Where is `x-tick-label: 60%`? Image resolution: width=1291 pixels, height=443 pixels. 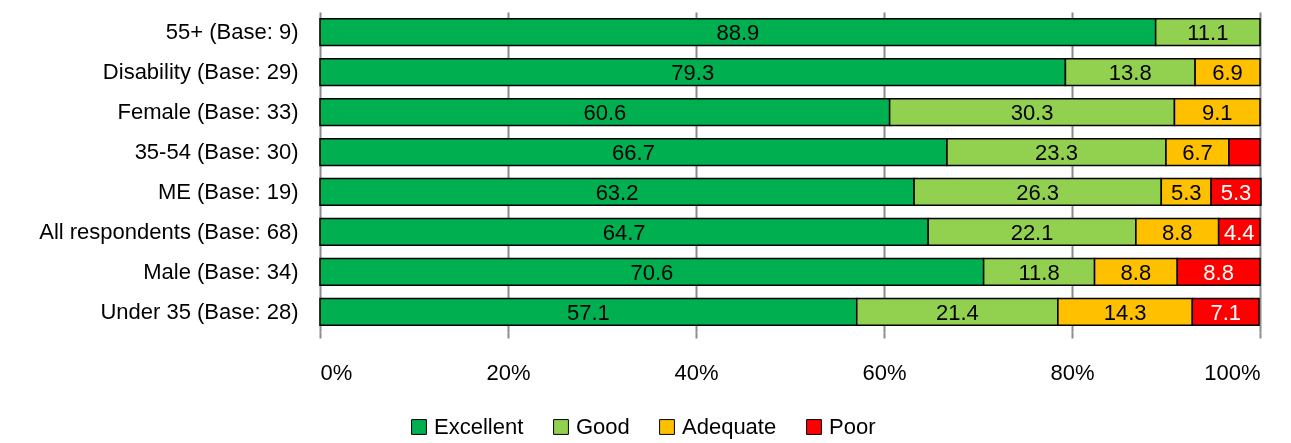 x-tick-label: 60% is located at coordinates (884, 372).